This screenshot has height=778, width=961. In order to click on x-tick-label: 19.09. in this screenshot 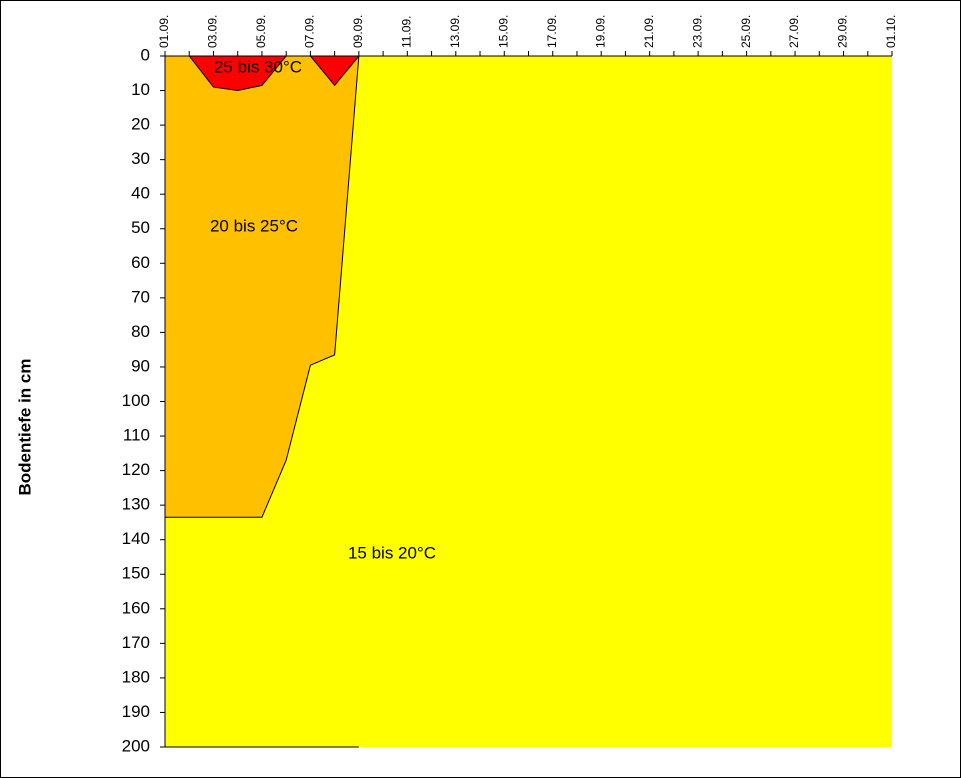, I will do `click(600, 31)`.